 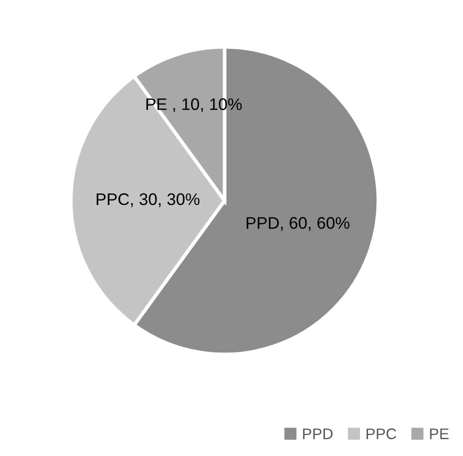 What do you see at coordinates (318, 434) in the screenshot?
I see `legend-label: PPD` at bounding box center [318, 434].